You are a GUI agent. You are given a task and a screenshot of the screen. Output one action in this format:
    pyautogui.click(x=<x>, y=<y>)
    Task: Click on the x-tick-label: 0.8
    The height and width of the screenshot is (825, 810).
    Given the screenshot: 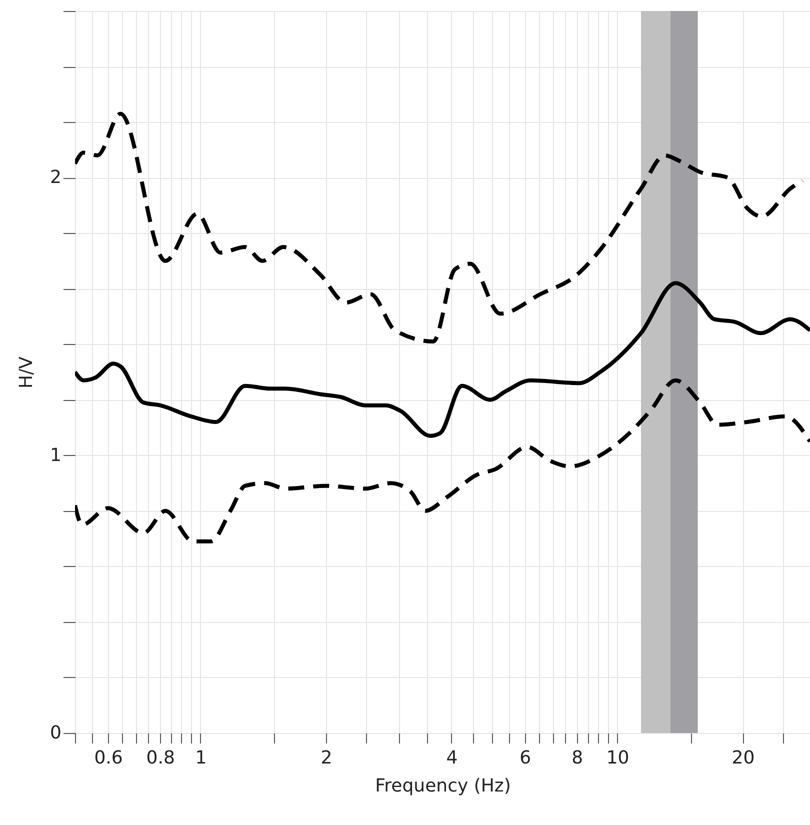 What is the action you would take?
    pyautogui.click(x=160, y=758)
    